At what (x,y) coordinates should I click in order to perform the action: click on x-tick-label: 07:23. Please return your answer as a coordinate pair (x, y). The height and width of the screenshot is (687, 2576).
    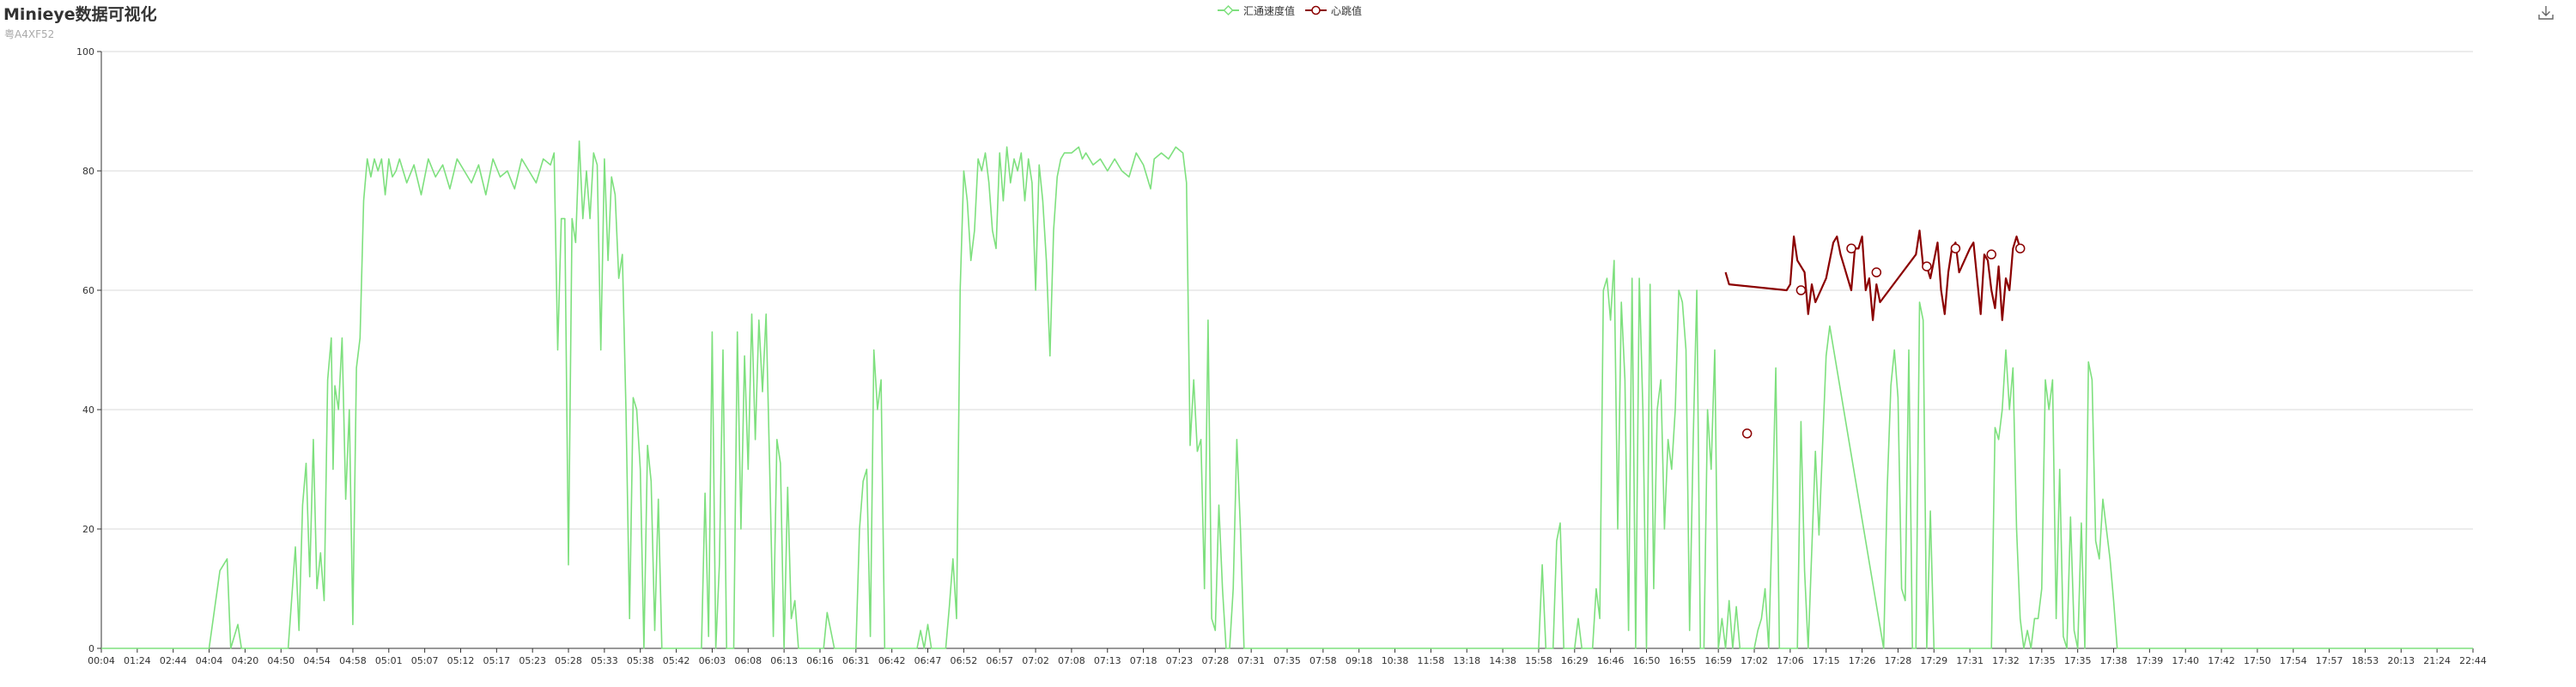
    Looking at the image, I should click on (1180, 660).